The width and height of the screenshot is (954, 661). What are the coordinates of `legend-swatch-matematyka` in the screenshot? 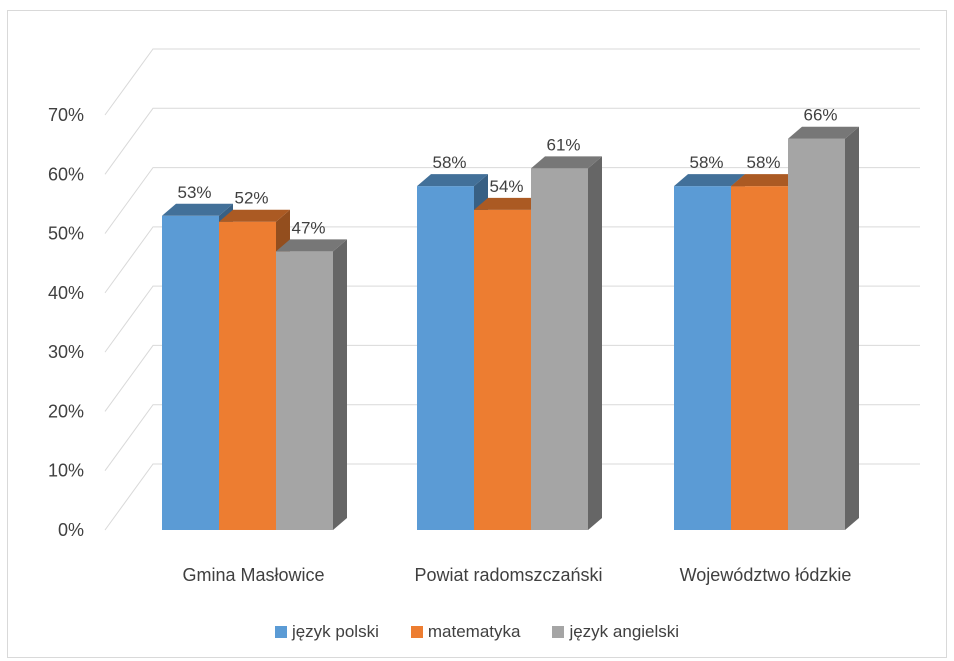 It's located at (416, 632).